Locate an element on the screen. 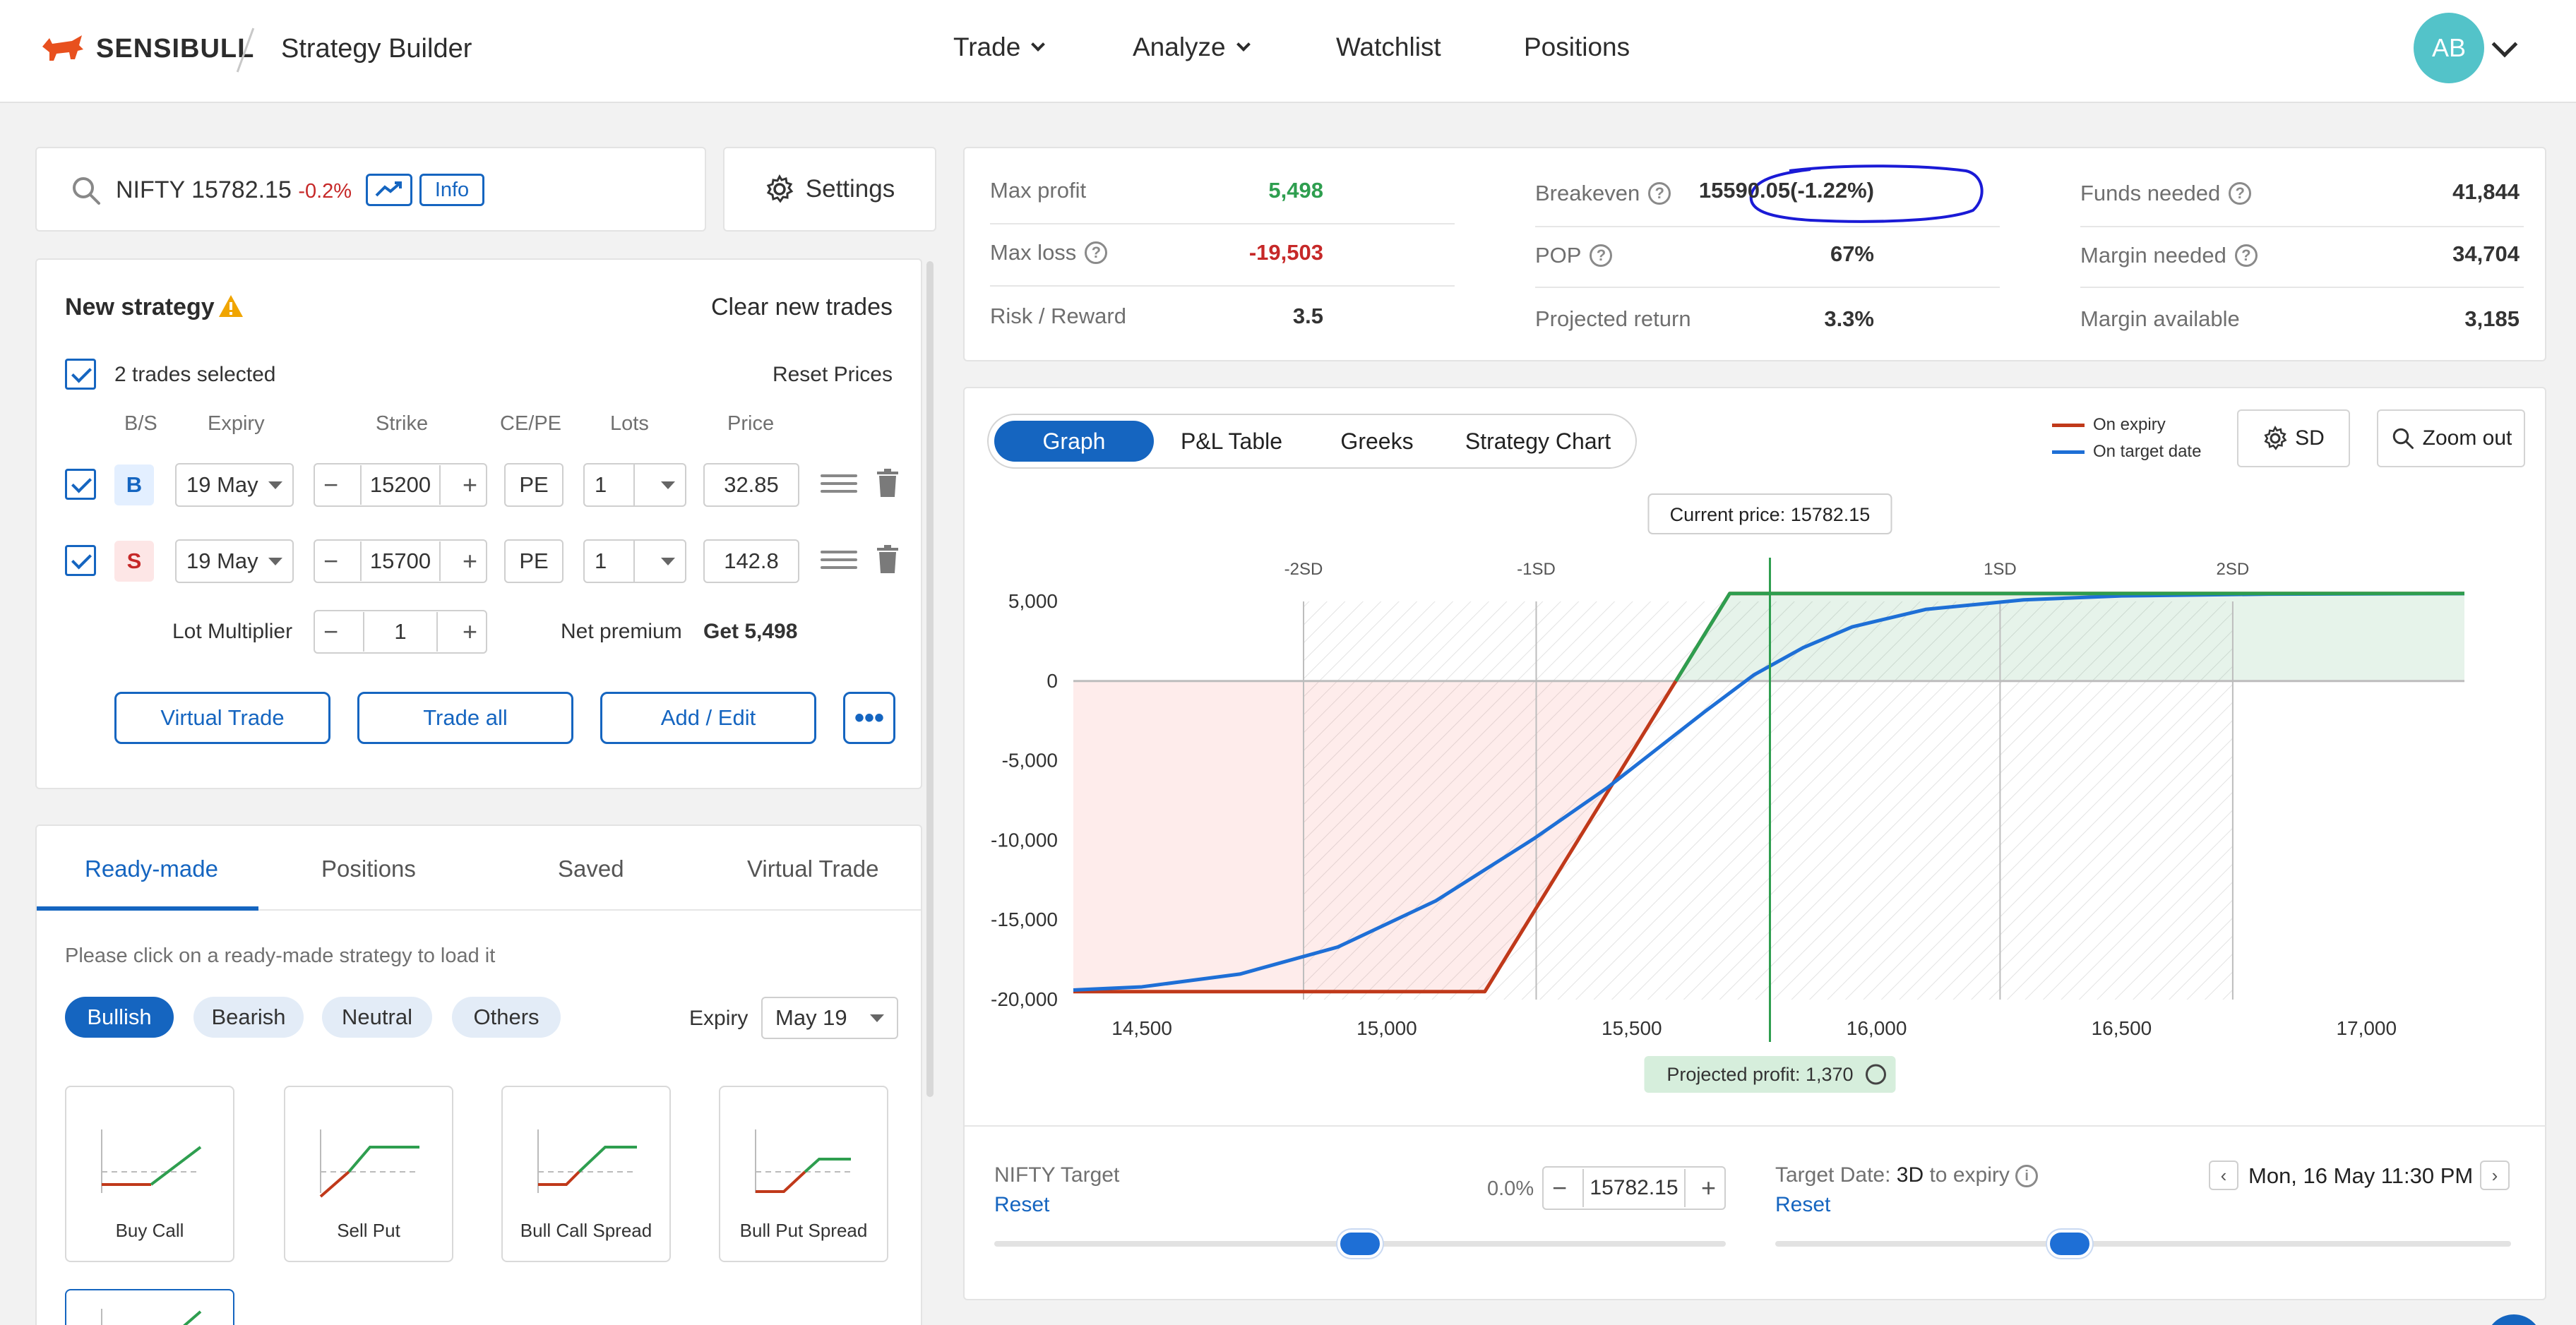 The width and height of the screenshot is (2576, 1325). zoom-out-button: Zoom out is located at coordinates (2451, 438).